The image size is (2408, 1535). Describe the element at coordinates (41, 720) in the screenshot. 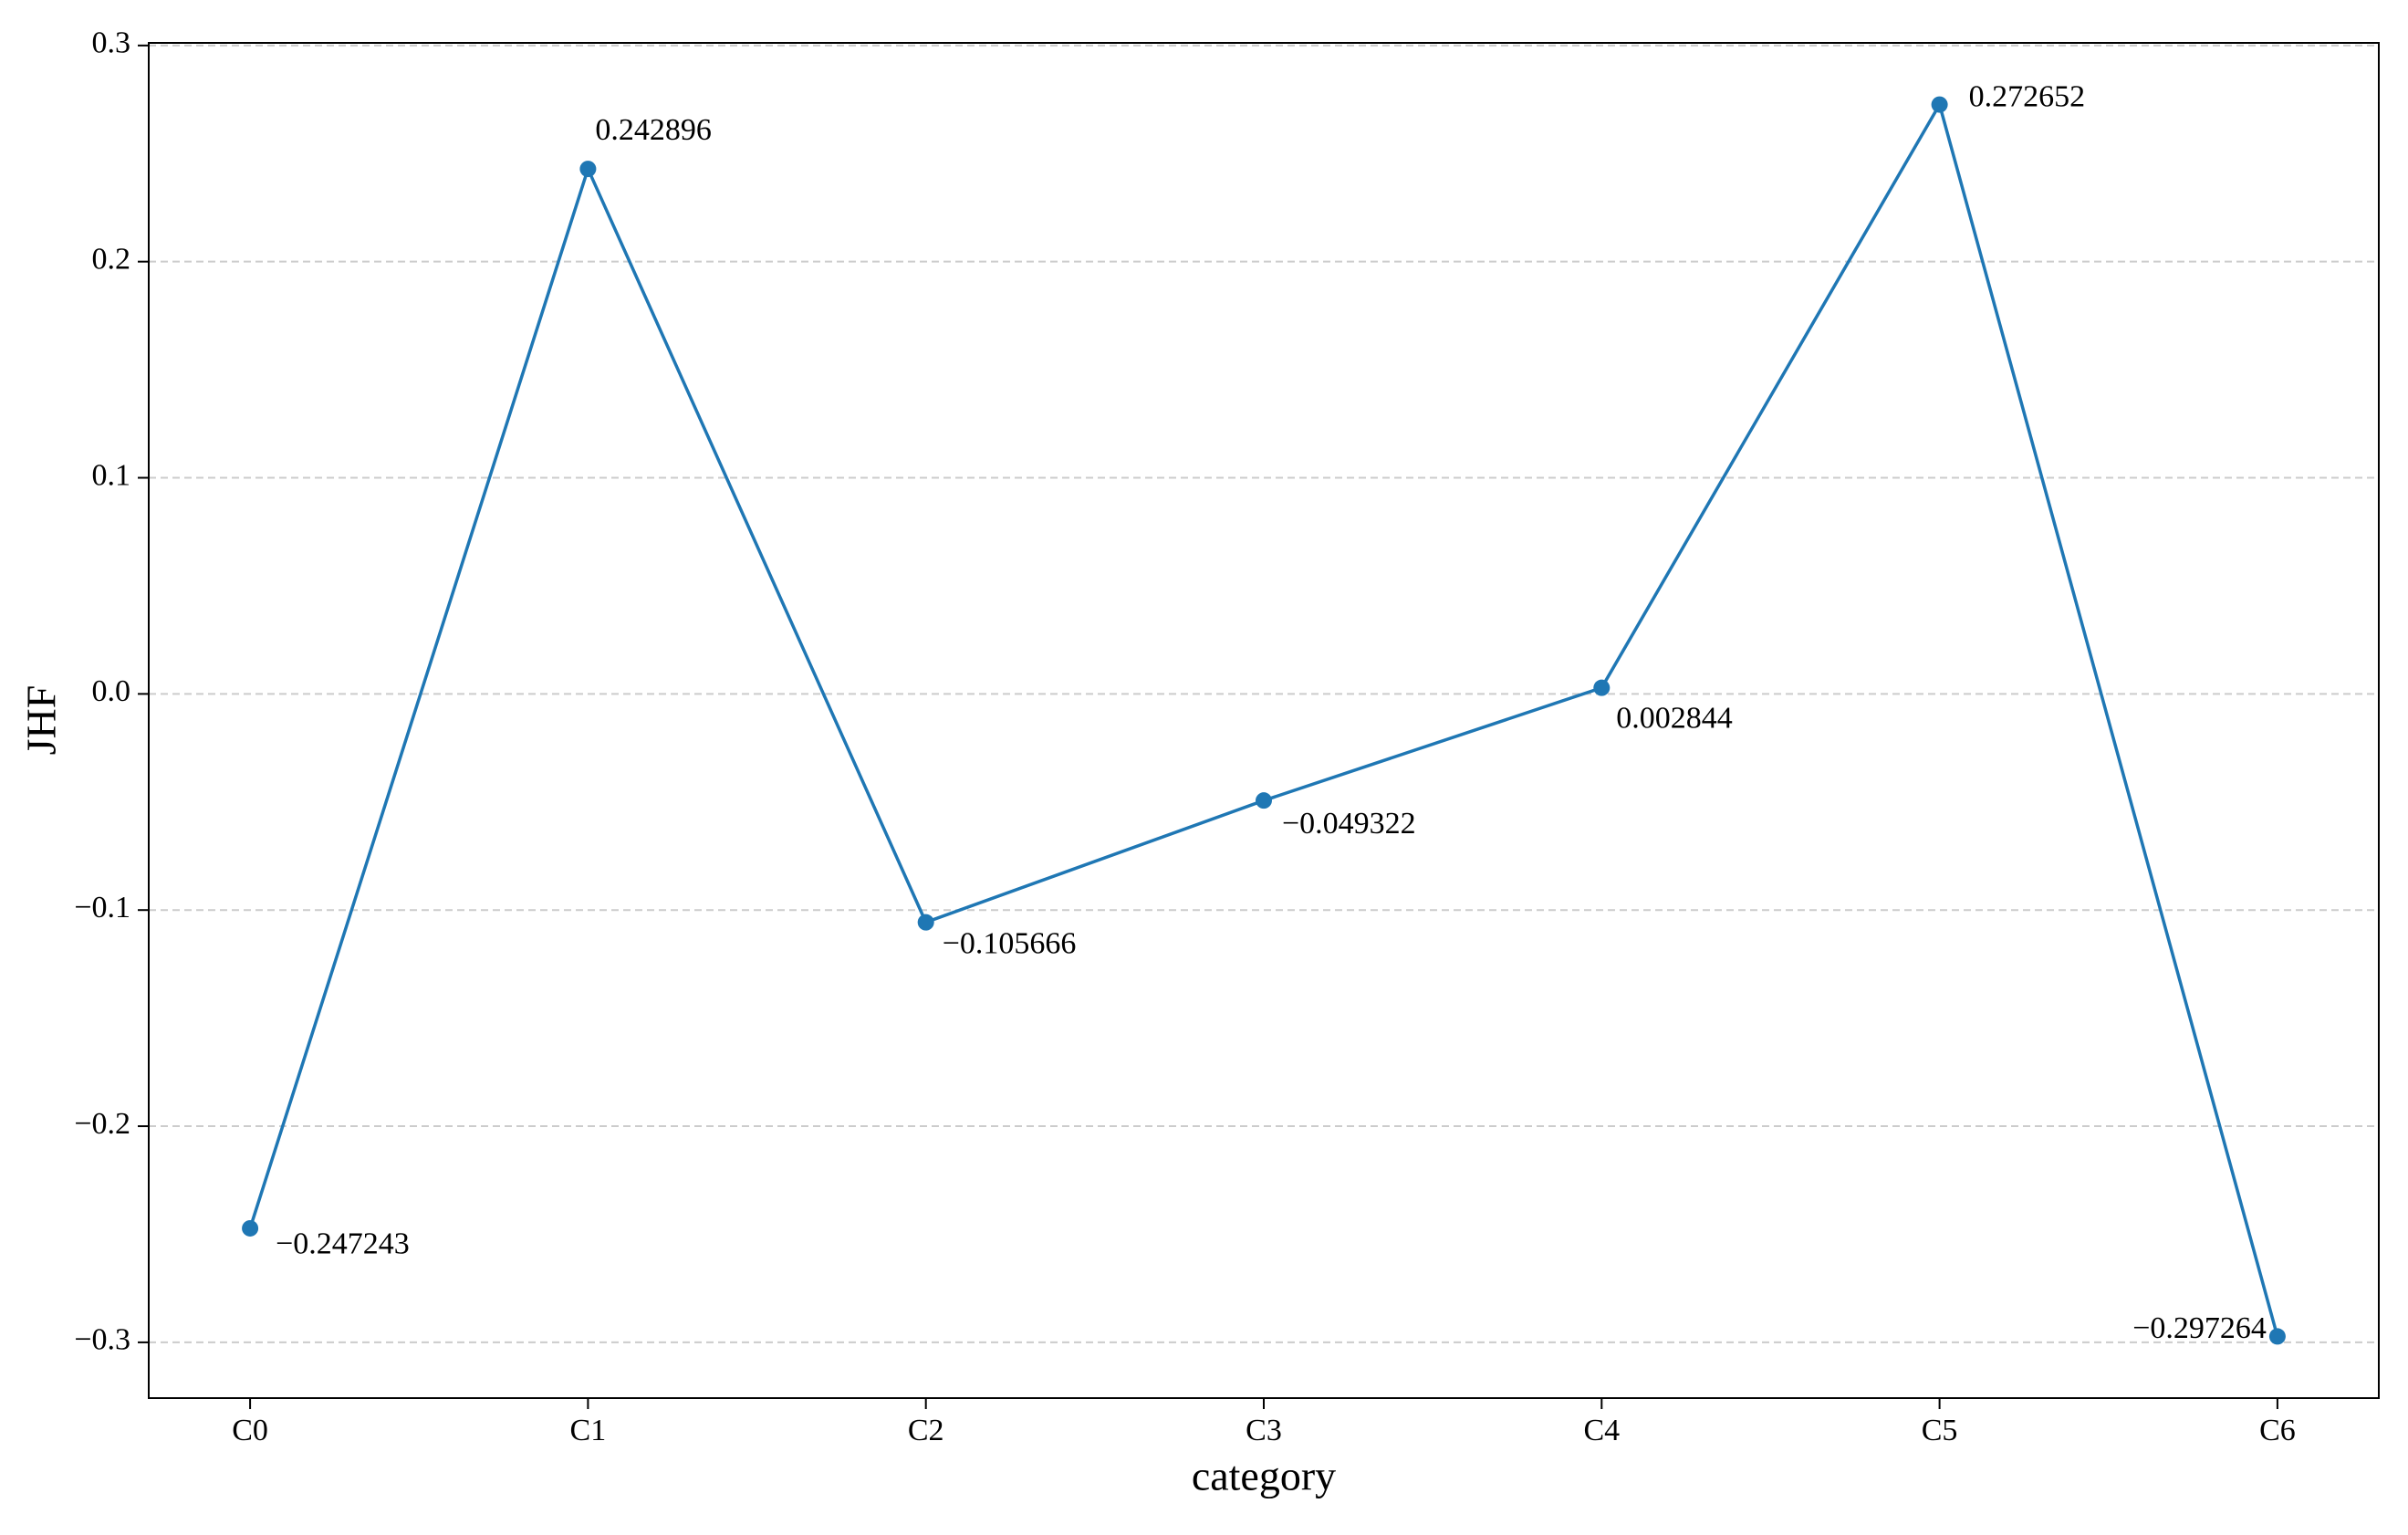

I see `y-axis-label: JHF` at that location.